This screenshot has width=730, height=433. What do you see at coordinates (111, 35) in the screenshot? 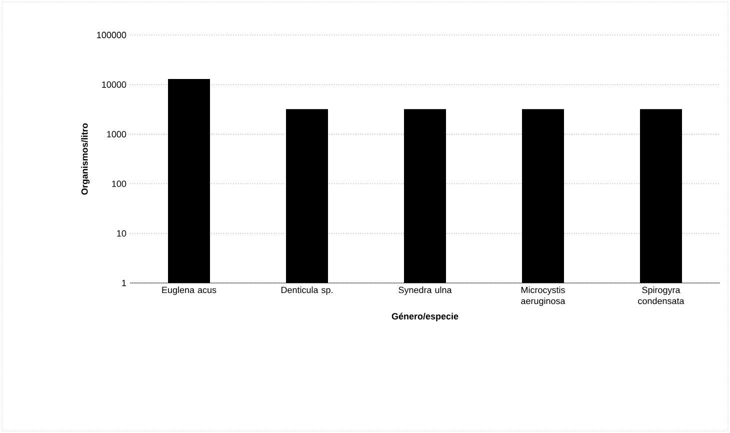
I see `y-tick-label: 100000` at bounding box center [111, 35].